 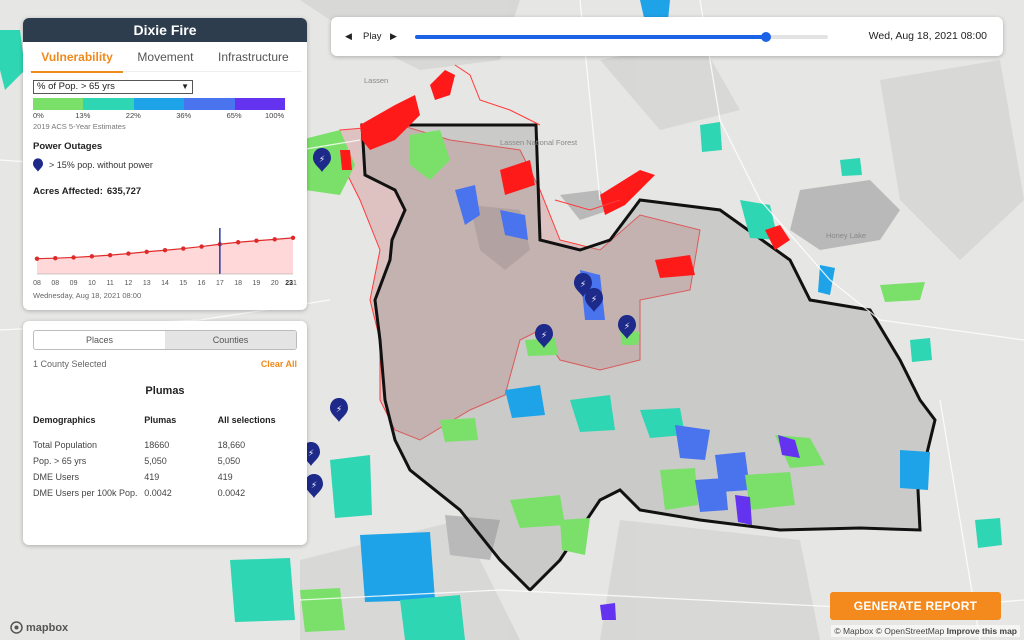 I want to click on x-tick-label: 19, so click(x=257, y=283).